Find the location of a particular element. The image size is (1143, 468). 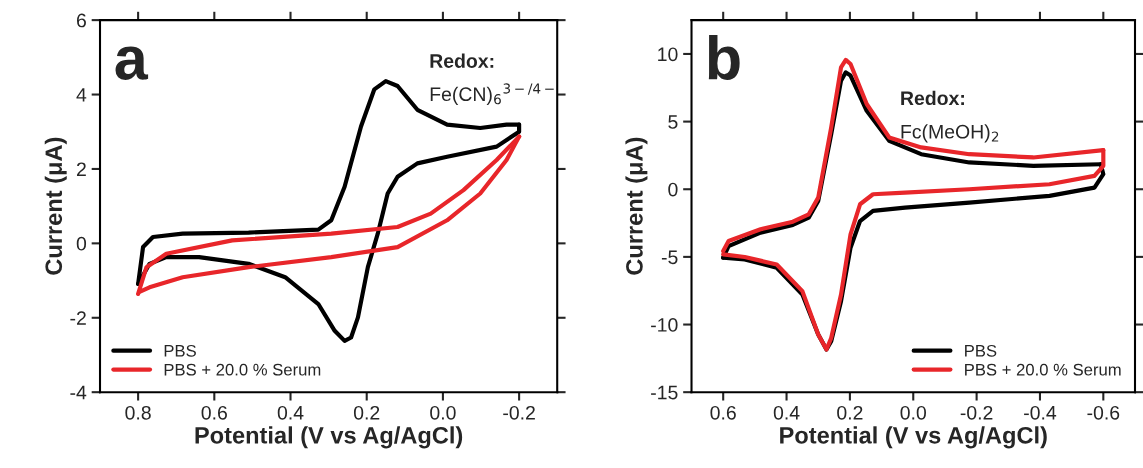

y-tick-label: 2 is located at coordinates (81, 169).